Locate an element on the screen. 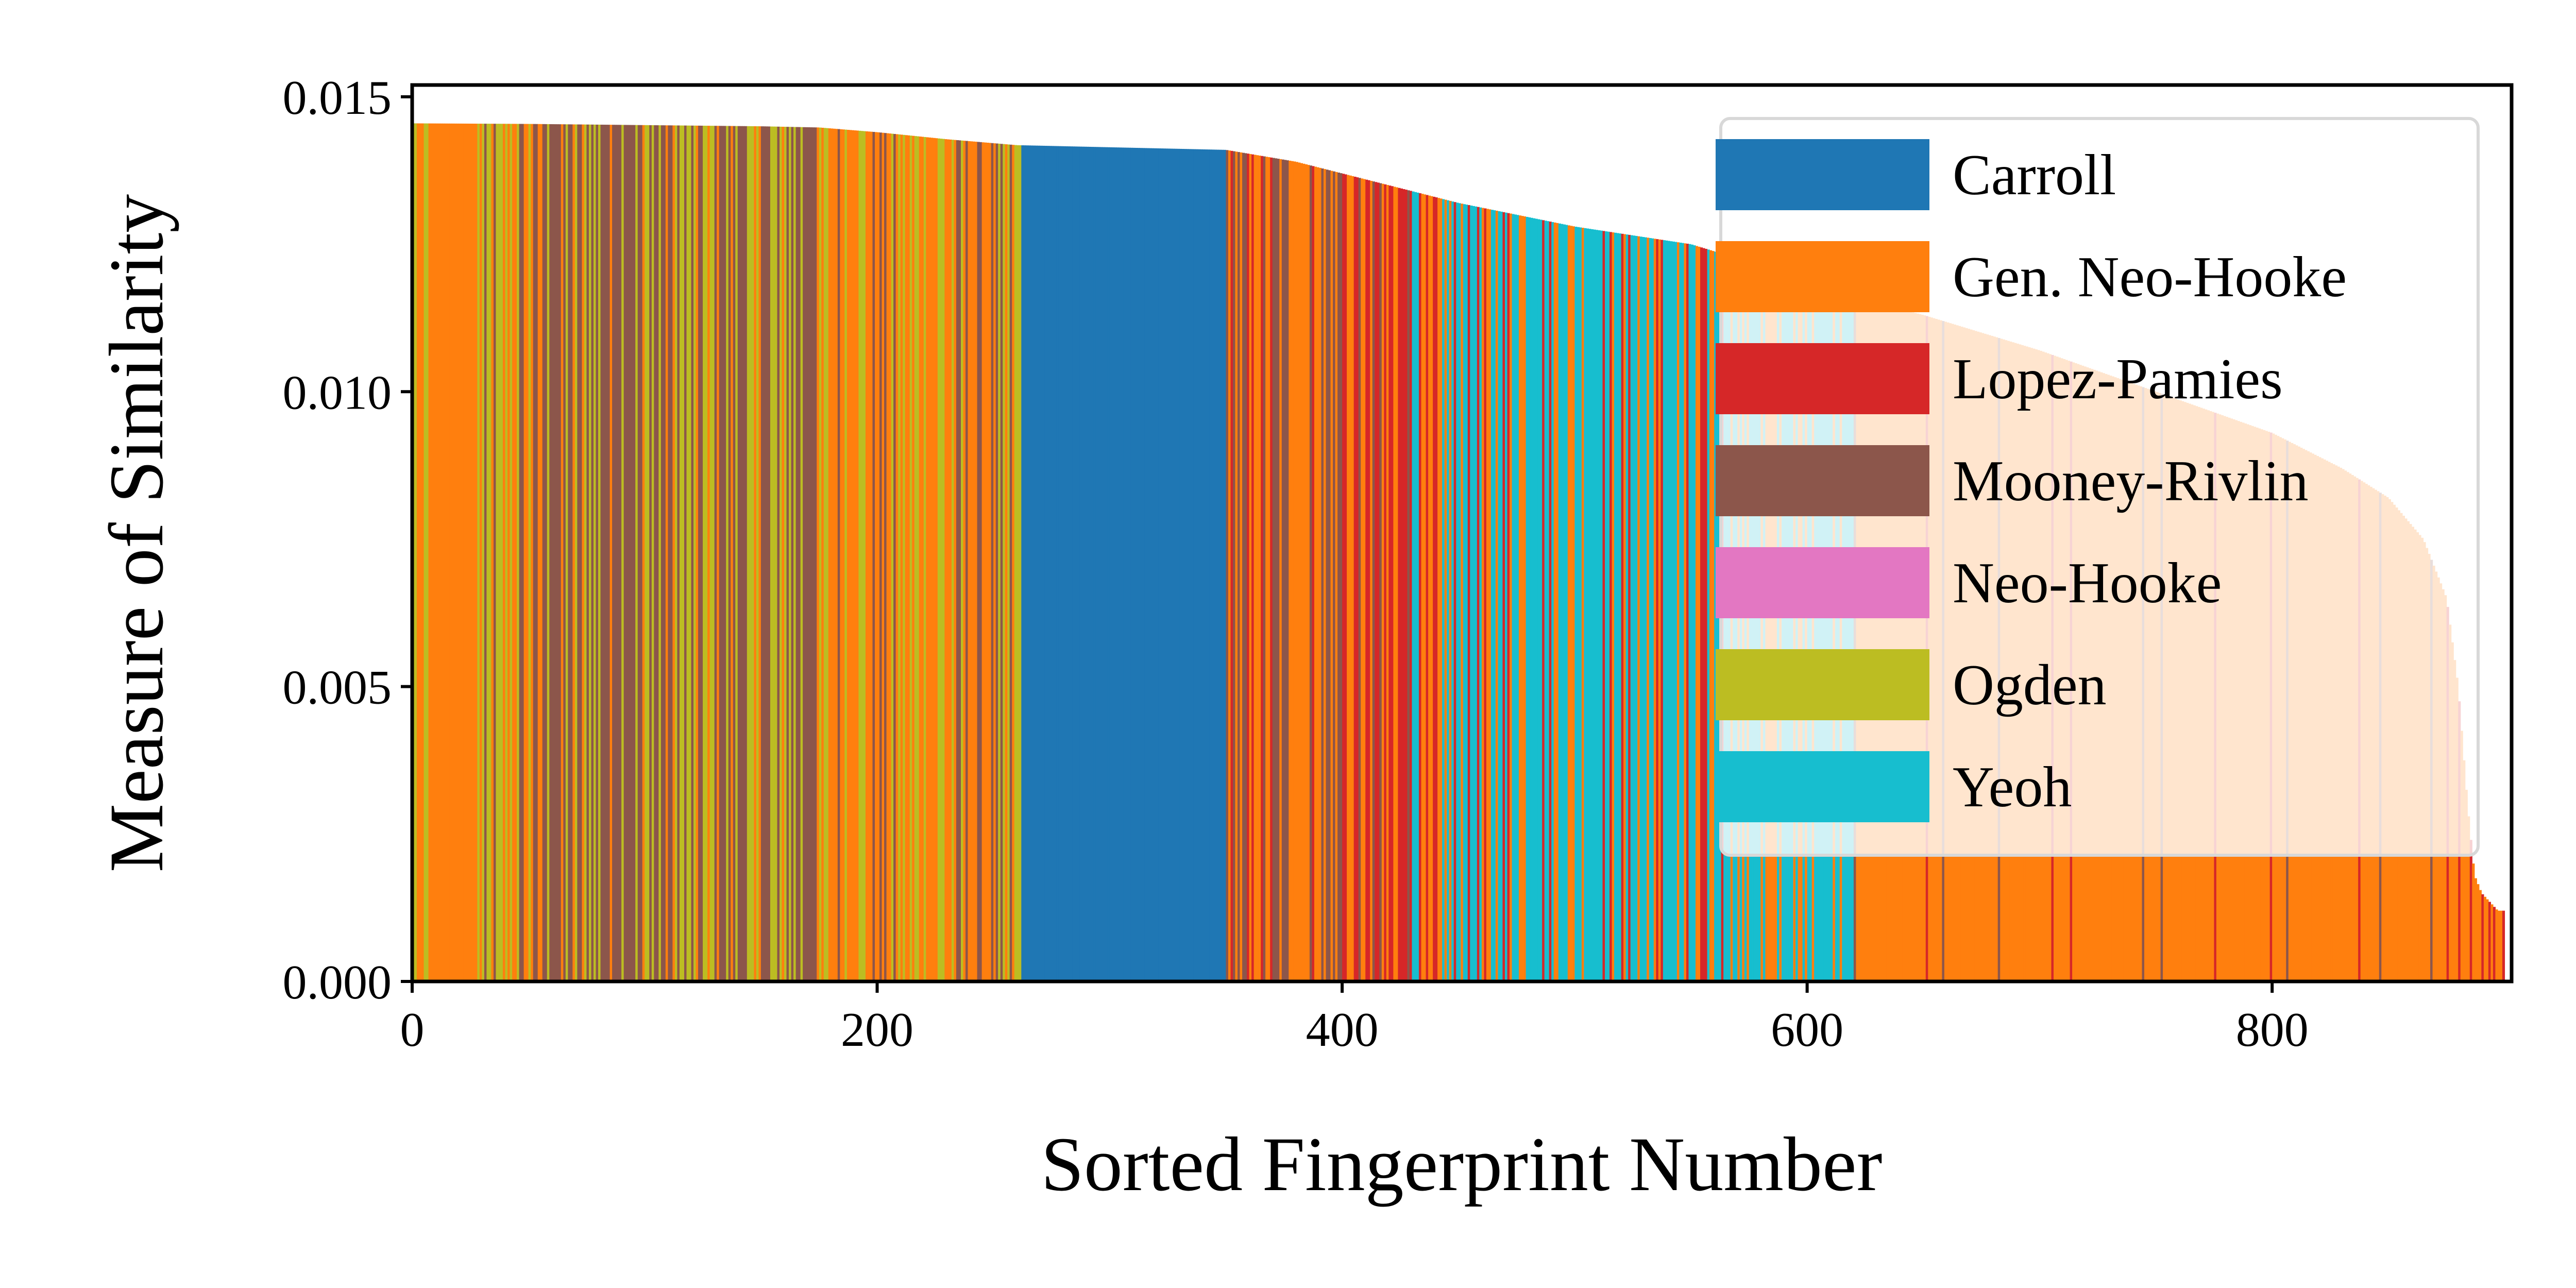 The image size is (2576, 1288). legend-swatch is located at coordinates (1822, 684).